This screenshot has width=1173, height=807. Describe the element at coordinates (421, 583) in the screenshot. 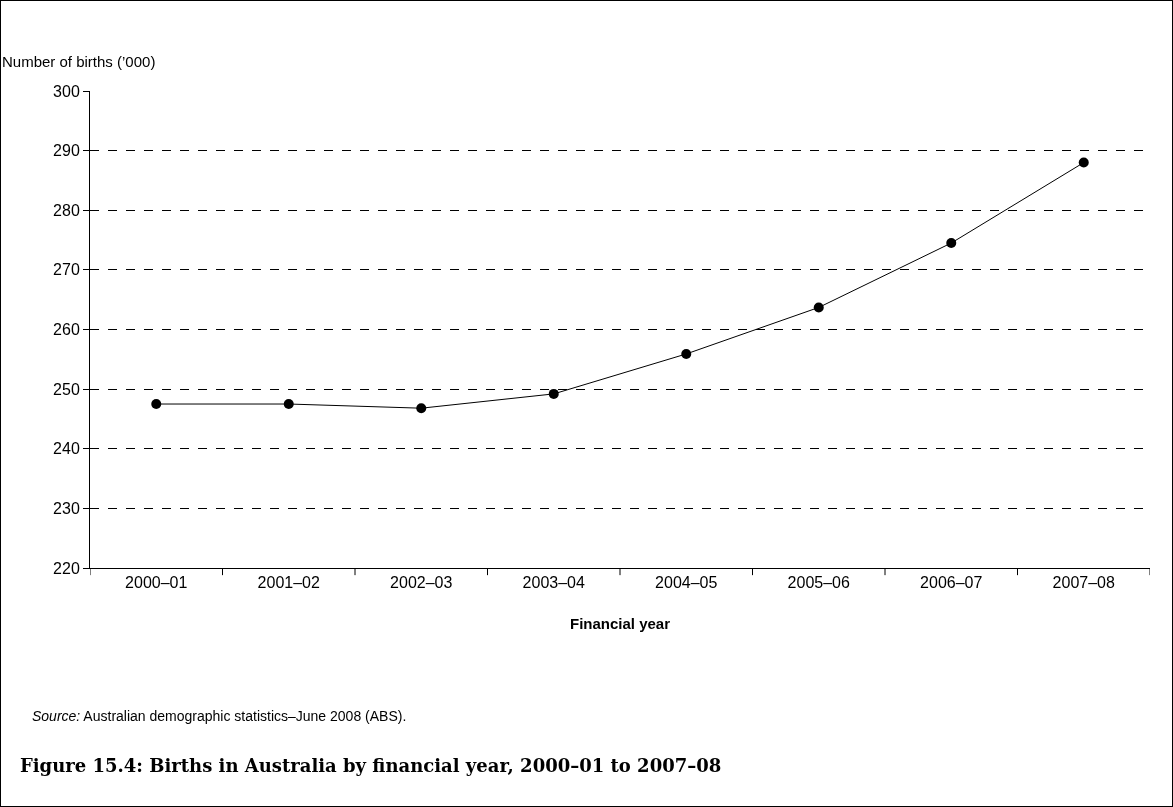

I see `x-tick-label: 2002–03` at that location.